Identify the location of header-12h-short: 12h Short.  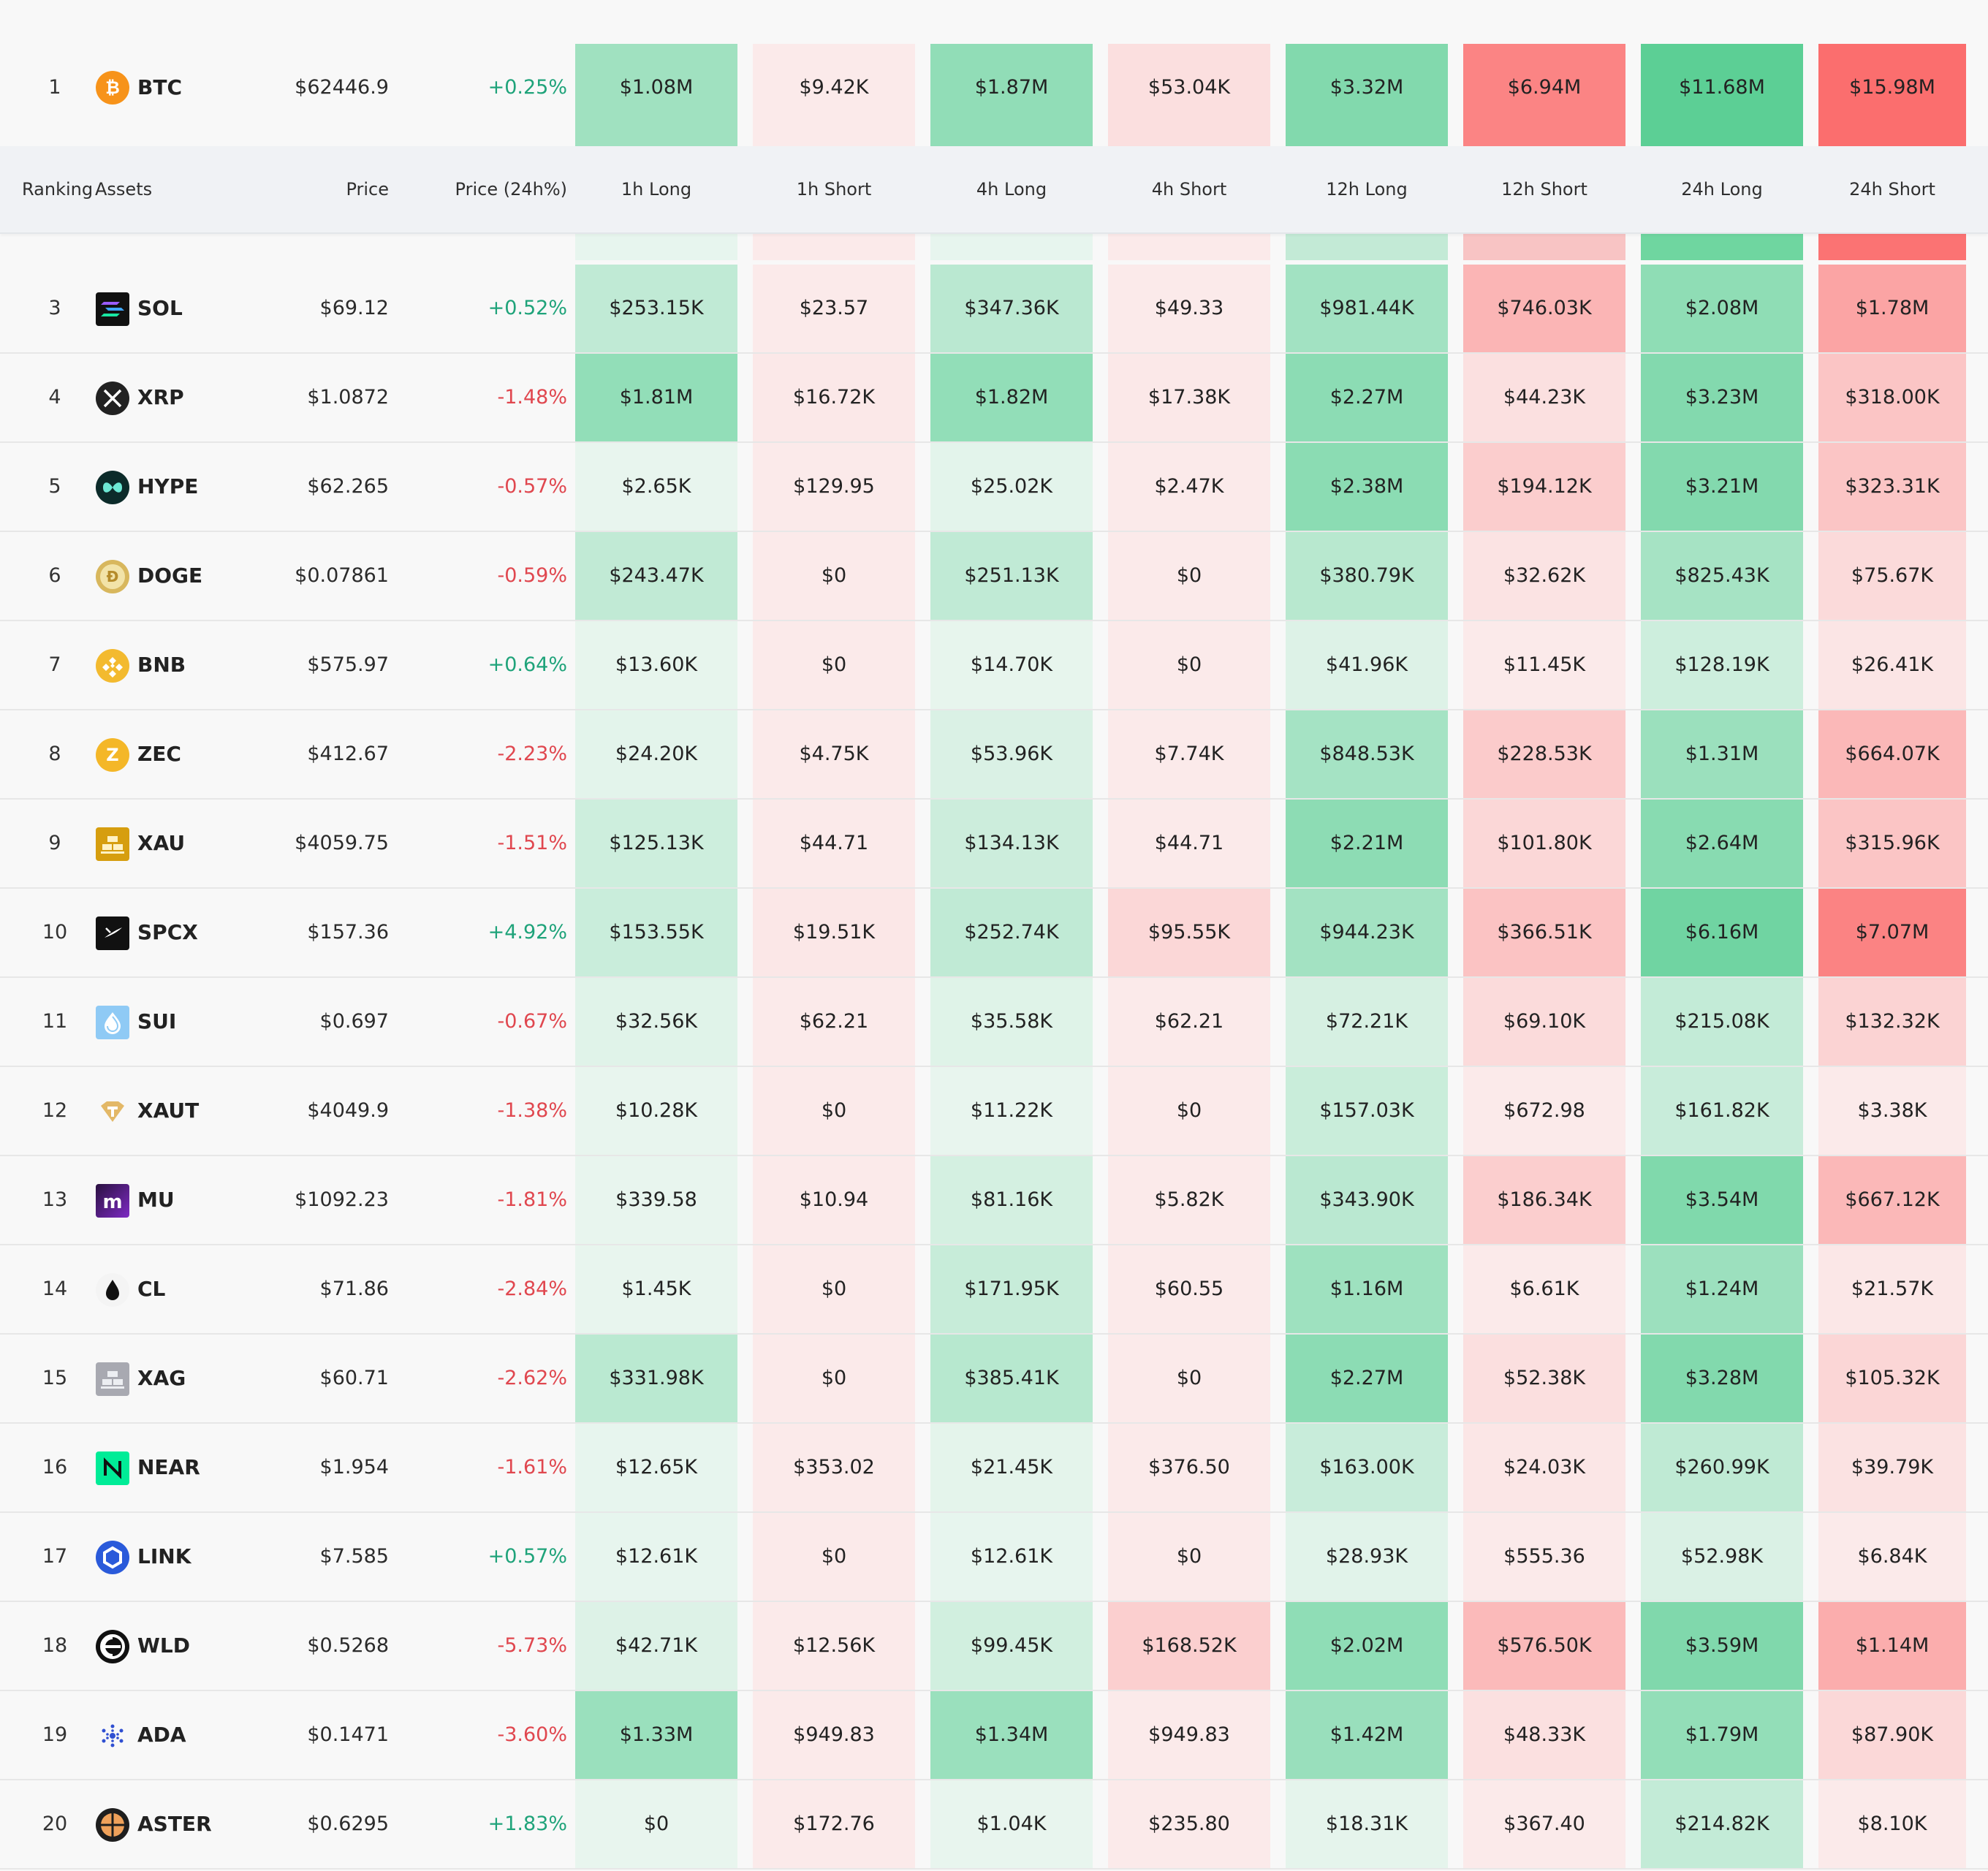
(1544, 189).